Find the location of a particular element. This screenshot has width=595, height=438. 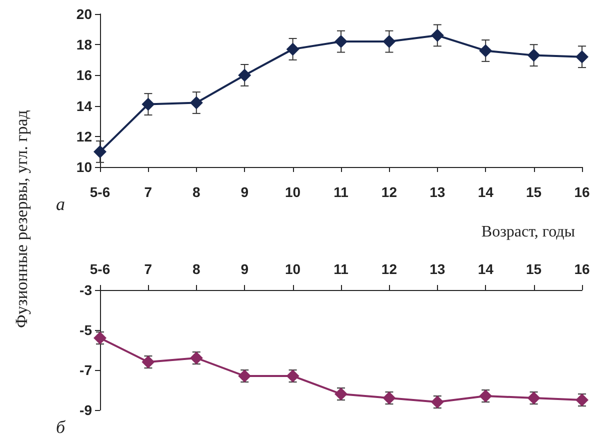

y-tick-label: 18 is located at coordinates (84, 44).